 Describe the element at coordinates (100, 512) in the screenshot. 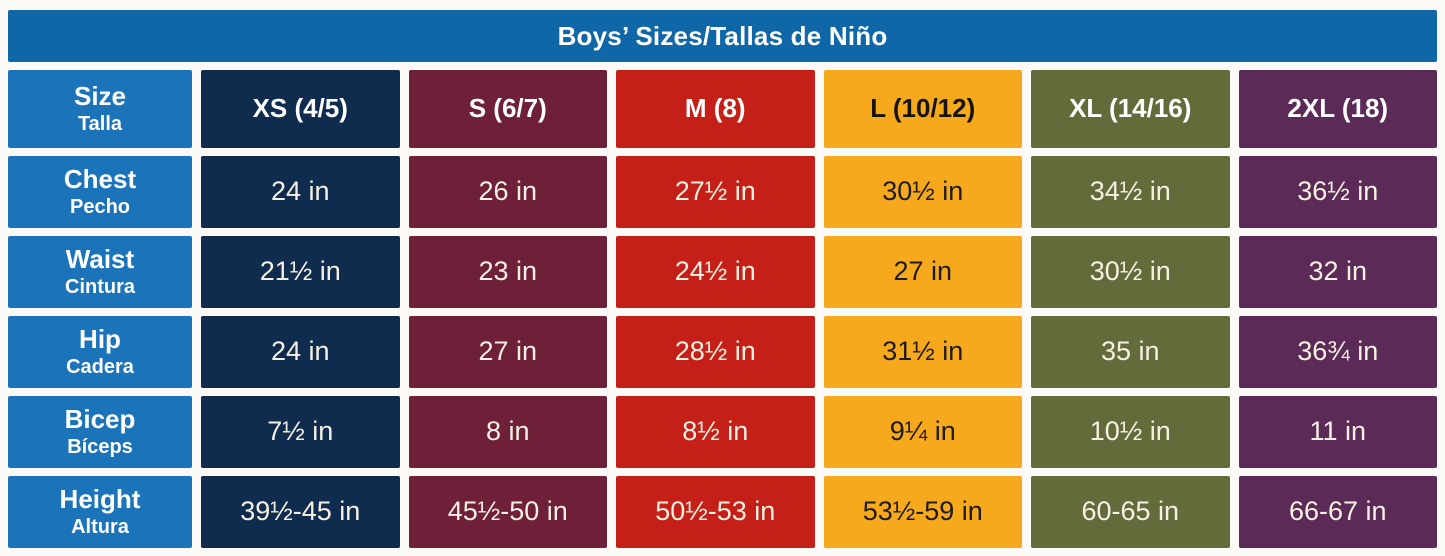

I see `row-header-height: Height Altura` at that location.